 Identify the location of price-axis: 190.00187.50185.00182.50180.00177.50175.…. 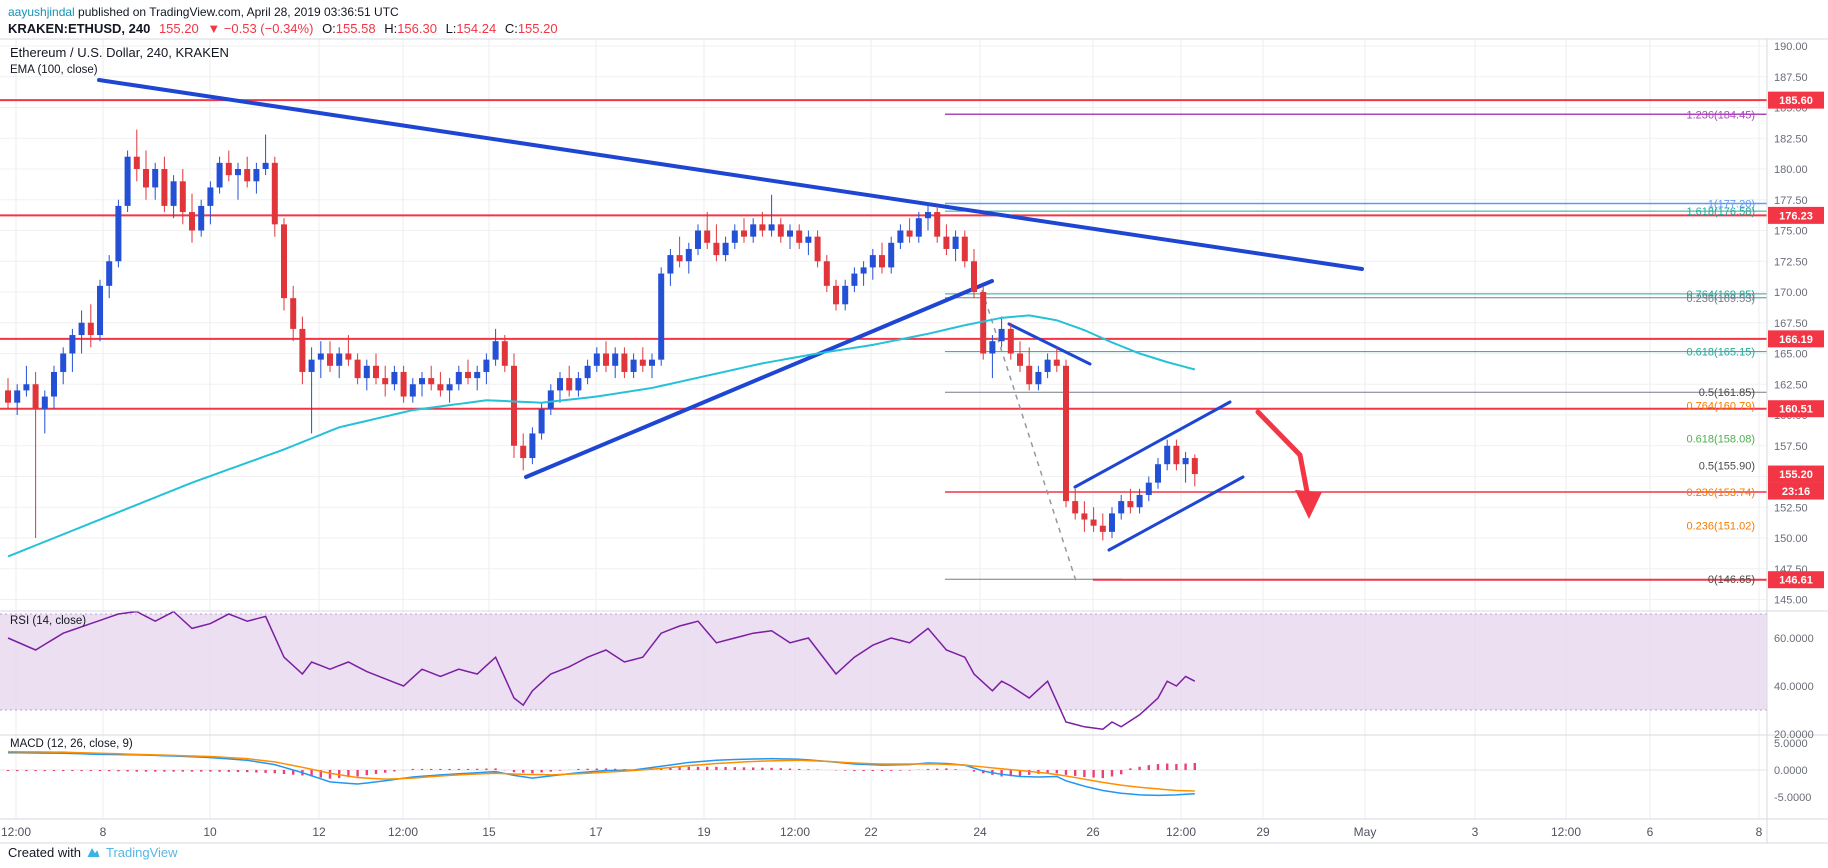
(1794, 422).